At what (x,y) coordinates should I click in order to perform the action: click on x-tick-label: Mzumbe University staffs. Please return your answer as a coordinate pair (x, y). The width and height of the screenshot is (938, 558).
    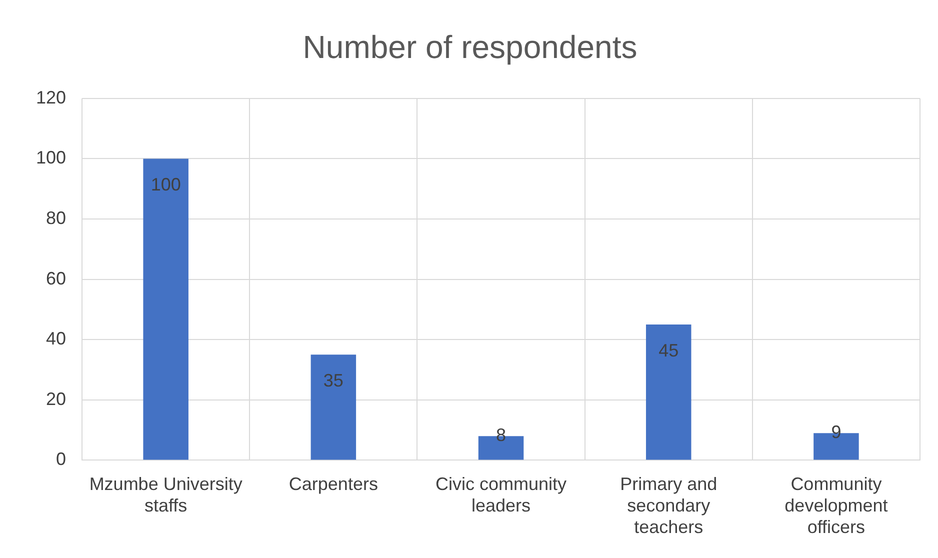
    Looking at the image, I should click on (165, 495).